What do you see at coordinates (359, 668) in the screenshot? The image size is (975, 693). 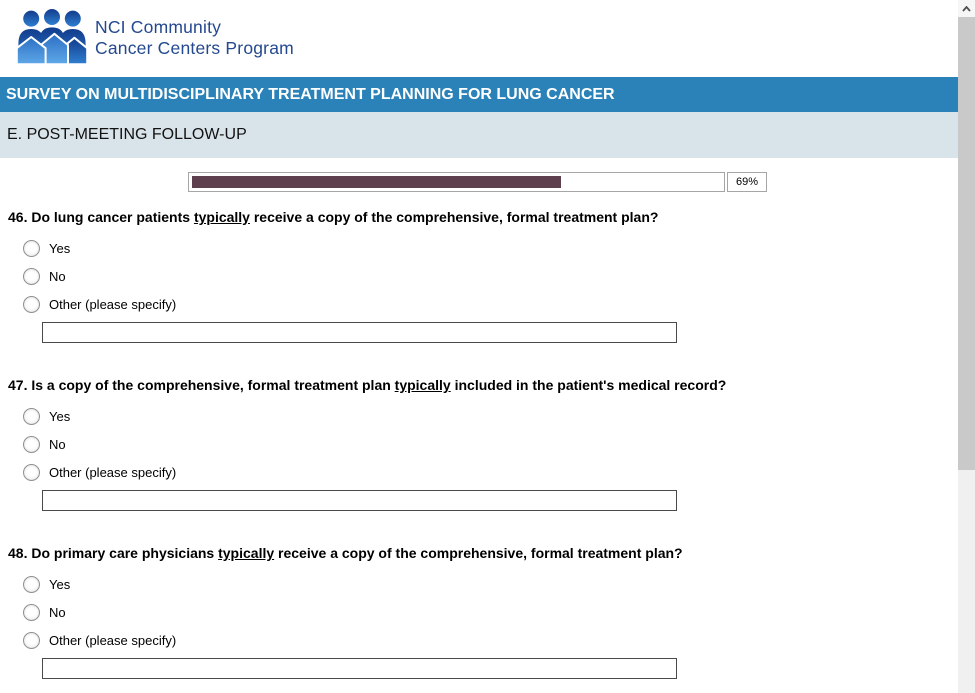 I see `q48-other-specify-input` at bounding box center [359, 668].